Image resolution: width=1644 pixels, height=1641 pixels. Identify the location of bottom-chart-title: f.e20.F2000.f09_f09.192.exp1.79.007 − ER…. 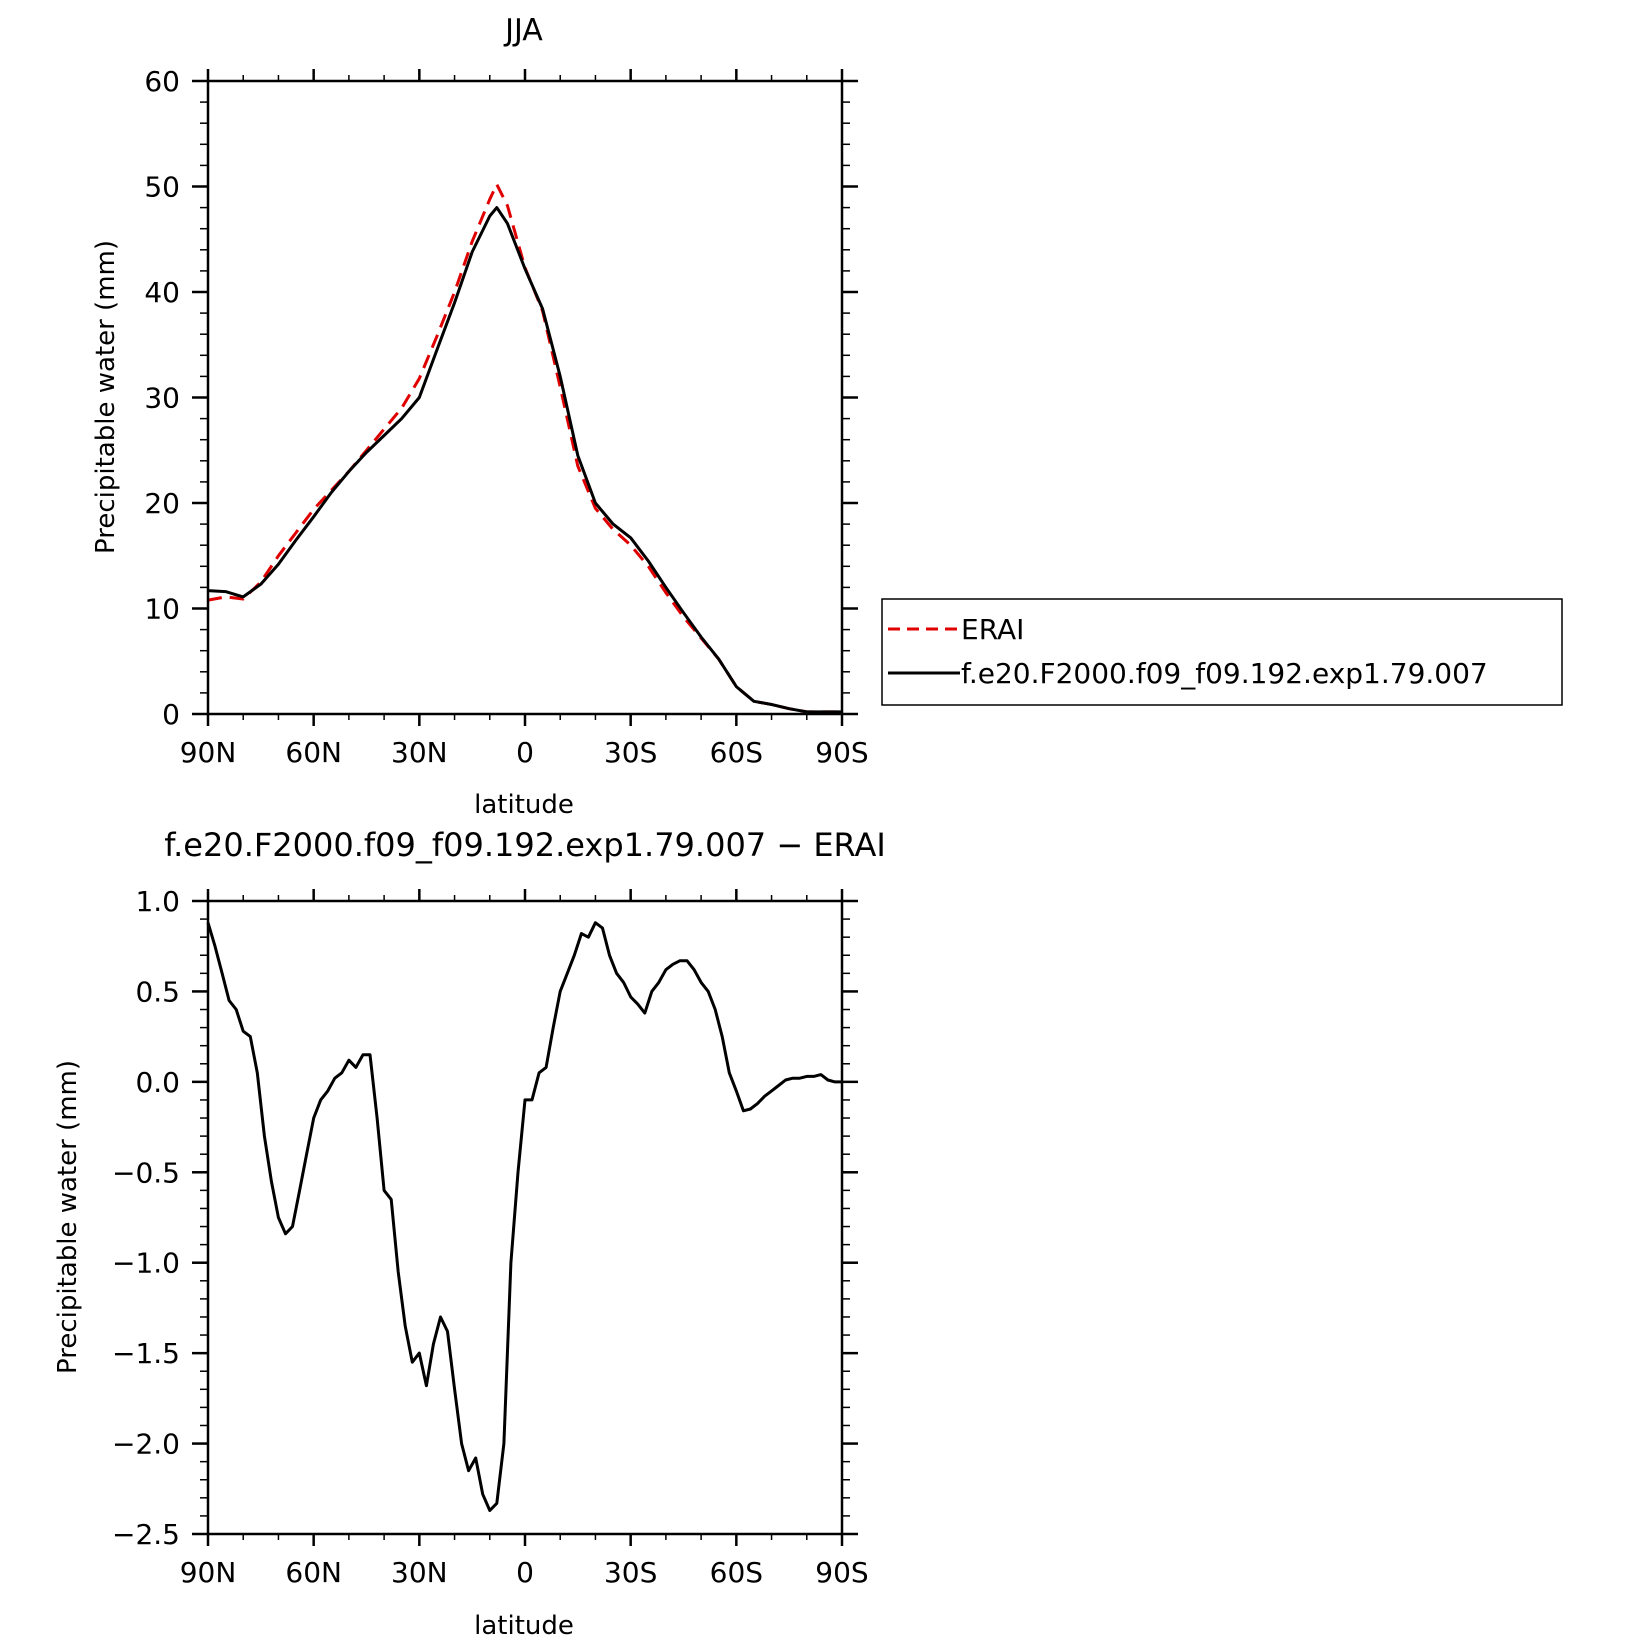
(525, 845).